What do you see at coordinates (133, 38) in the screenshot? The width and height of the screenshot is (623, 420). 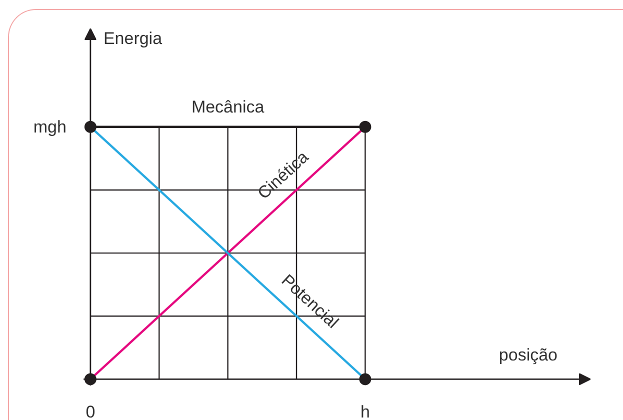 I see `y-axis-title: Energia` at bounding box center [133, 38].